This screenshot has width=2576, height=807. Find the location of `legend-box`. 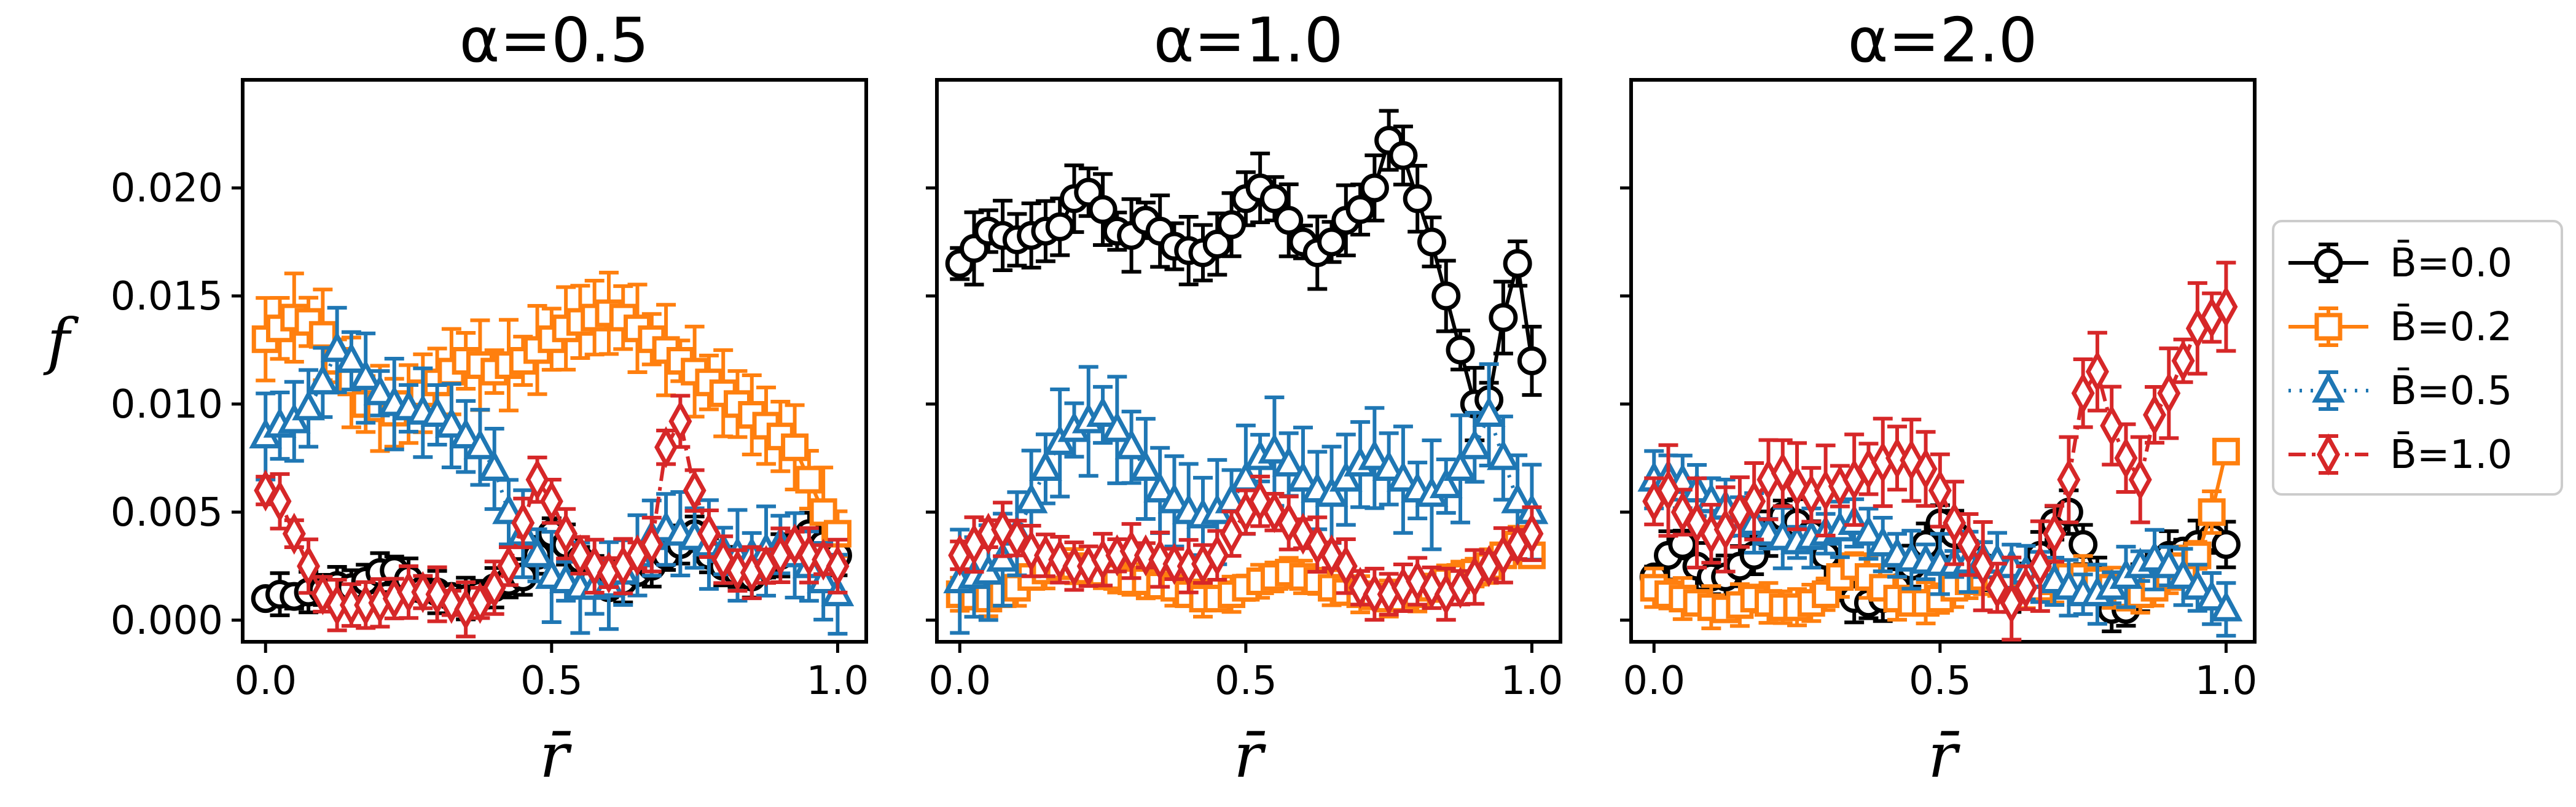

legend-box is located at coordinates (2417, 358).